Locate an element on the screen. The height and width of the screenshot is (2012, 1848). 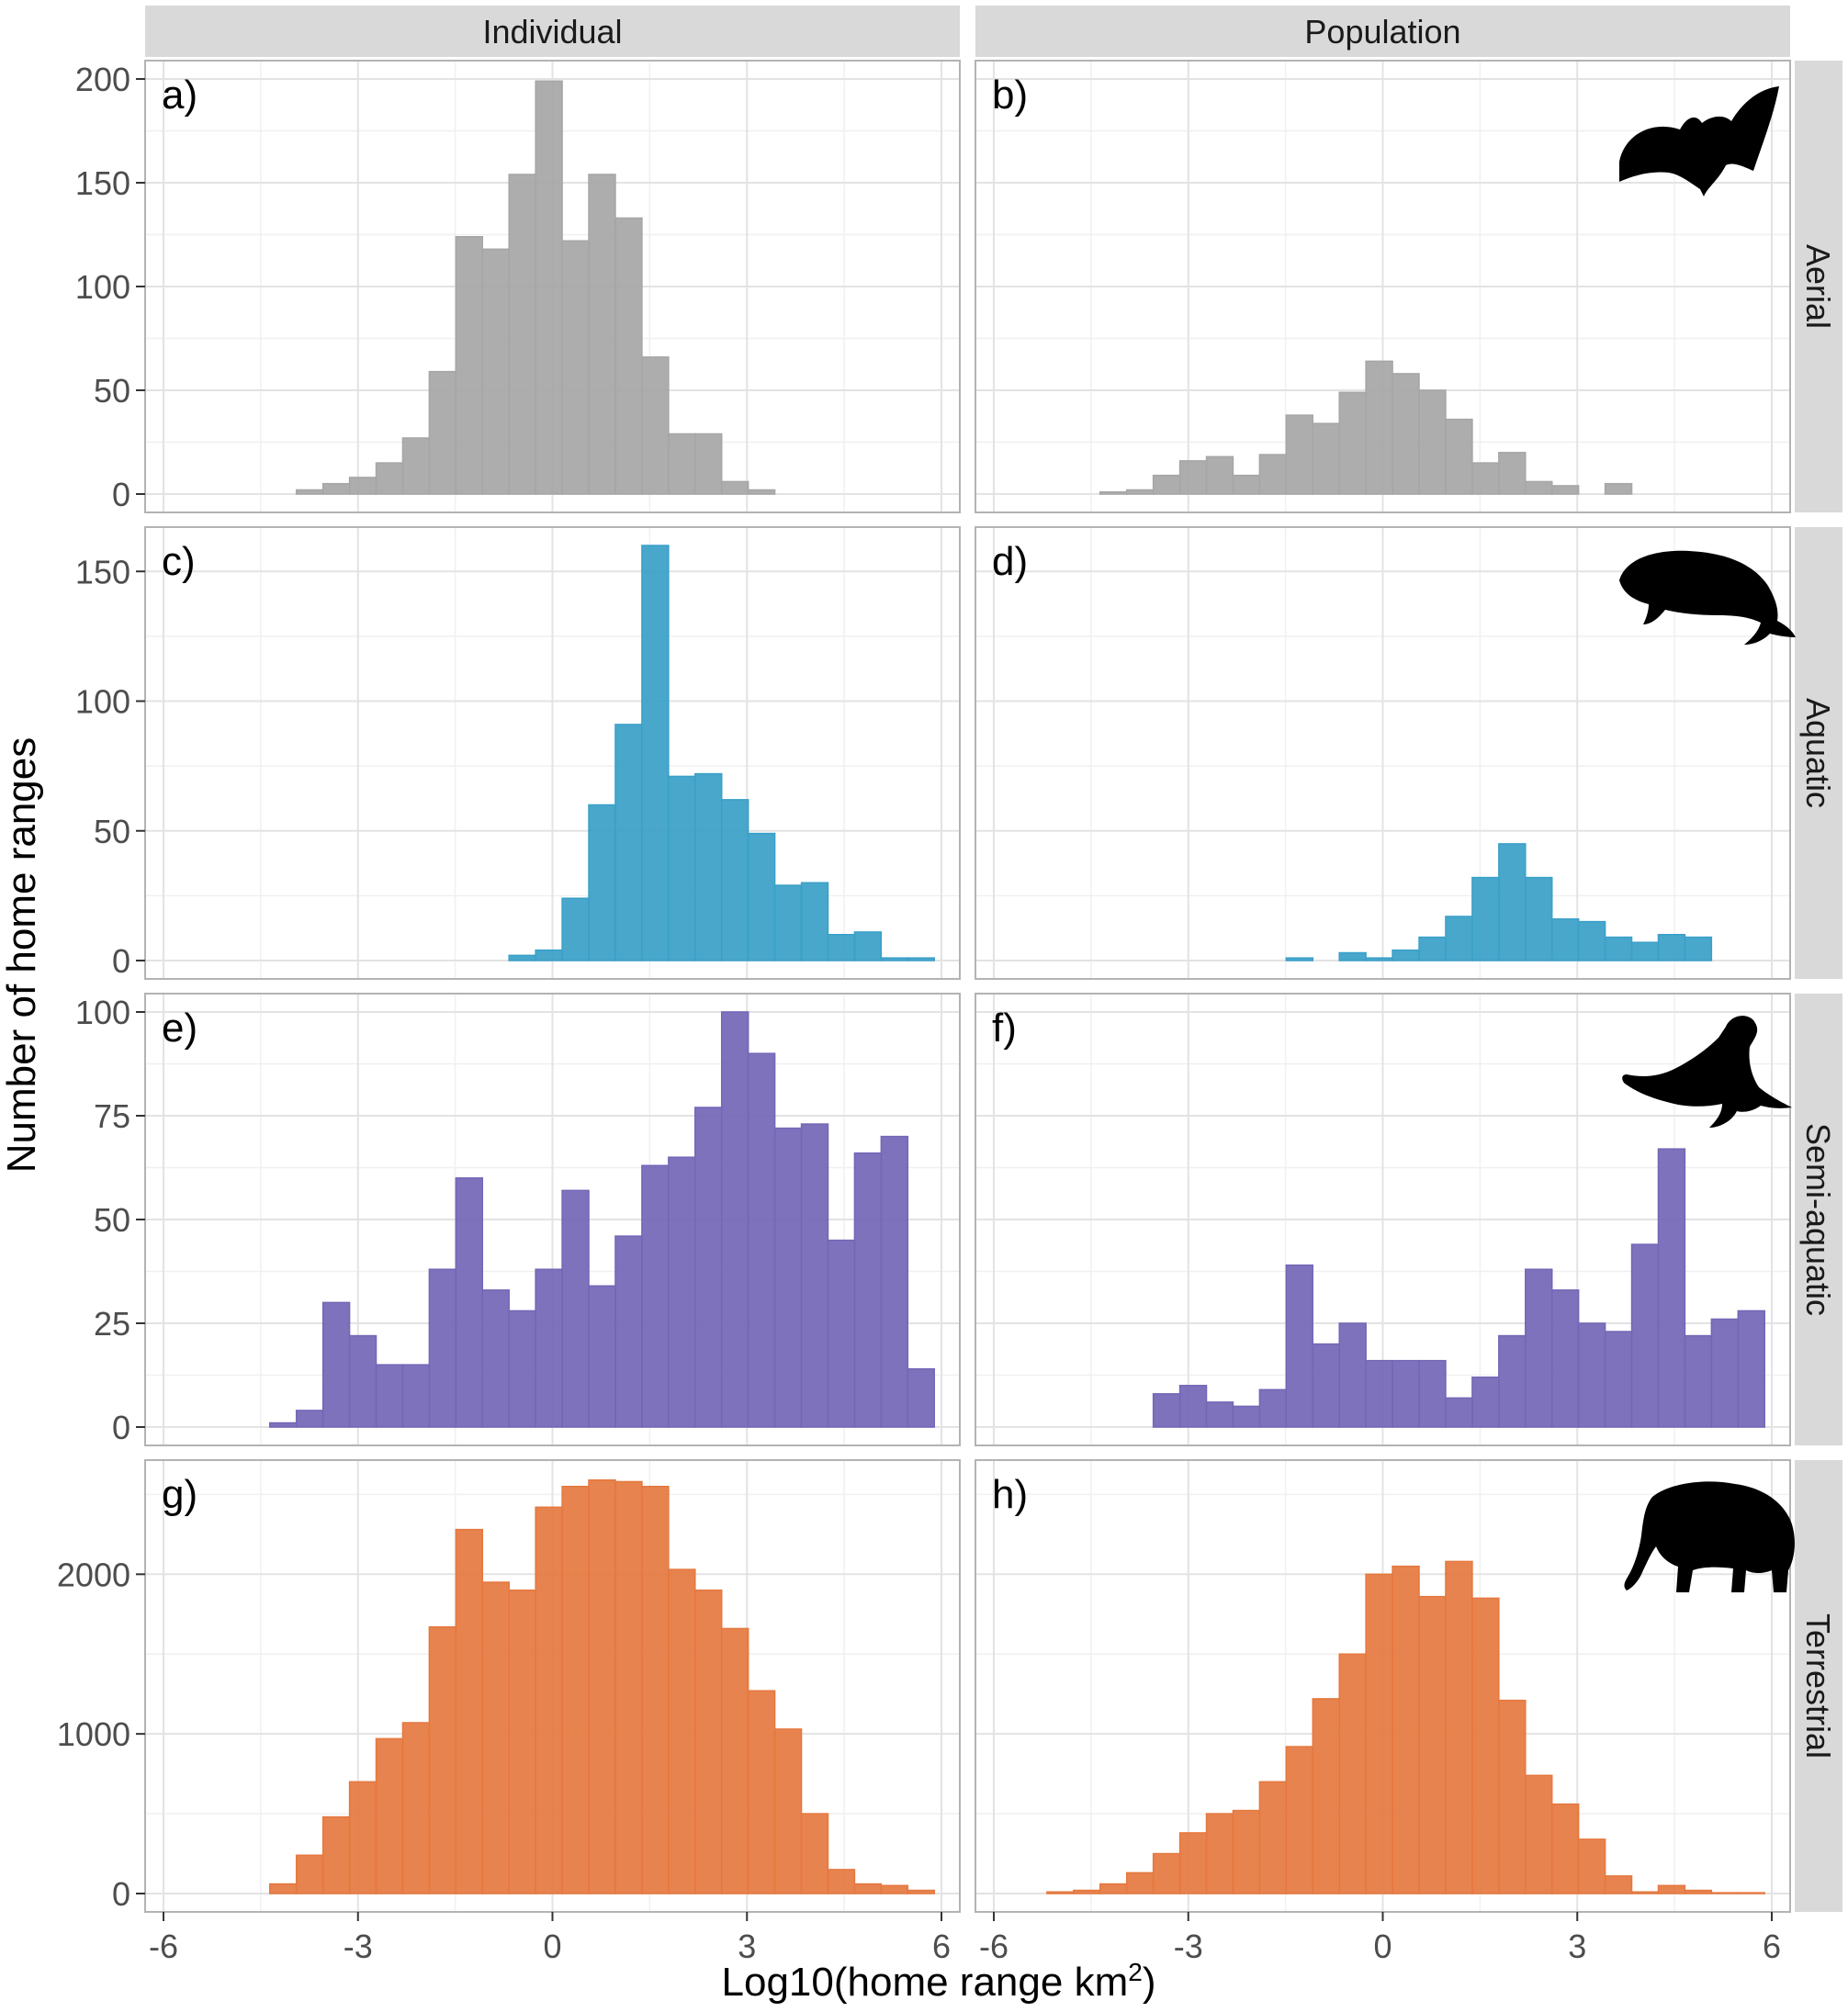
column-strip is located at coordinates (1382, 32).